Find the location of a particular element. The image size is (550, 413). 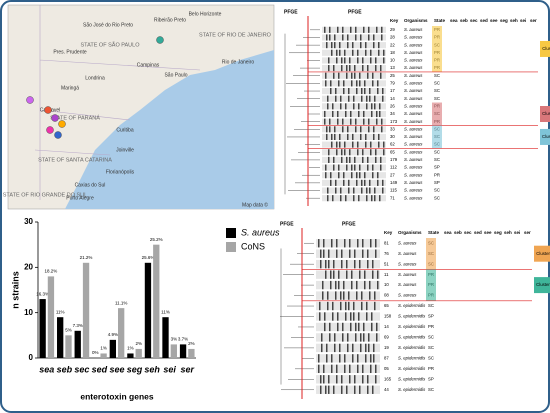

map-label: São Paulo is located at coordinates (175, 75).